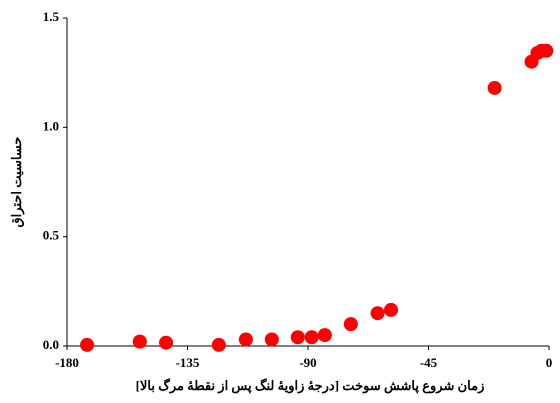 This screenshot has height=403, width=560. Describe the element at coordinates (549, 362) in the screenshot. I see `x-tick-label: 0` at that location.